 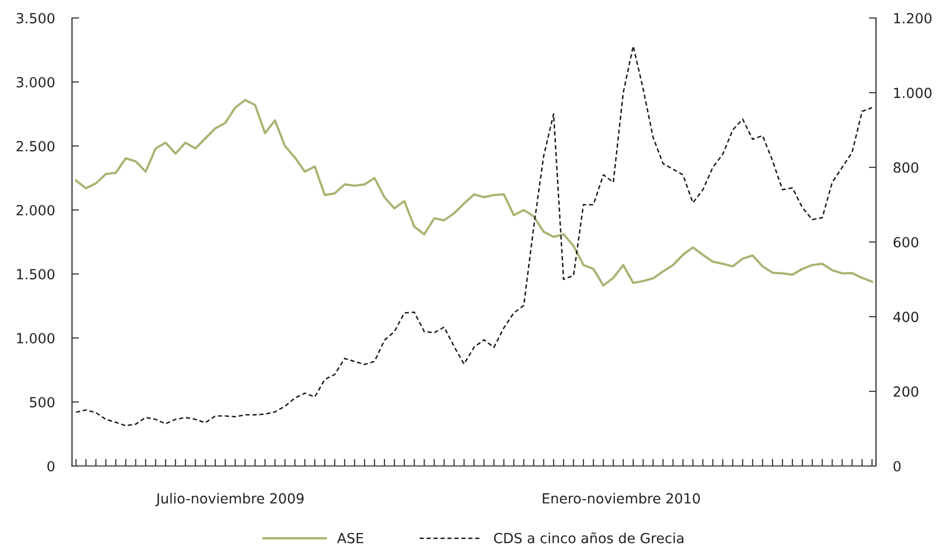 I want to click on y2-tick-label: 400, so click(x=905, y=317).